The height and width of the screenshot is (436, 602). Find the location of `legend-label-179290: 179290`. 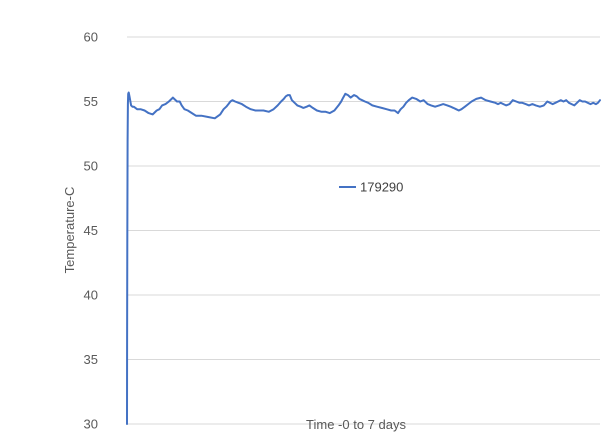

legend-label-179290: 179290 is located at coordinates (381, 187).